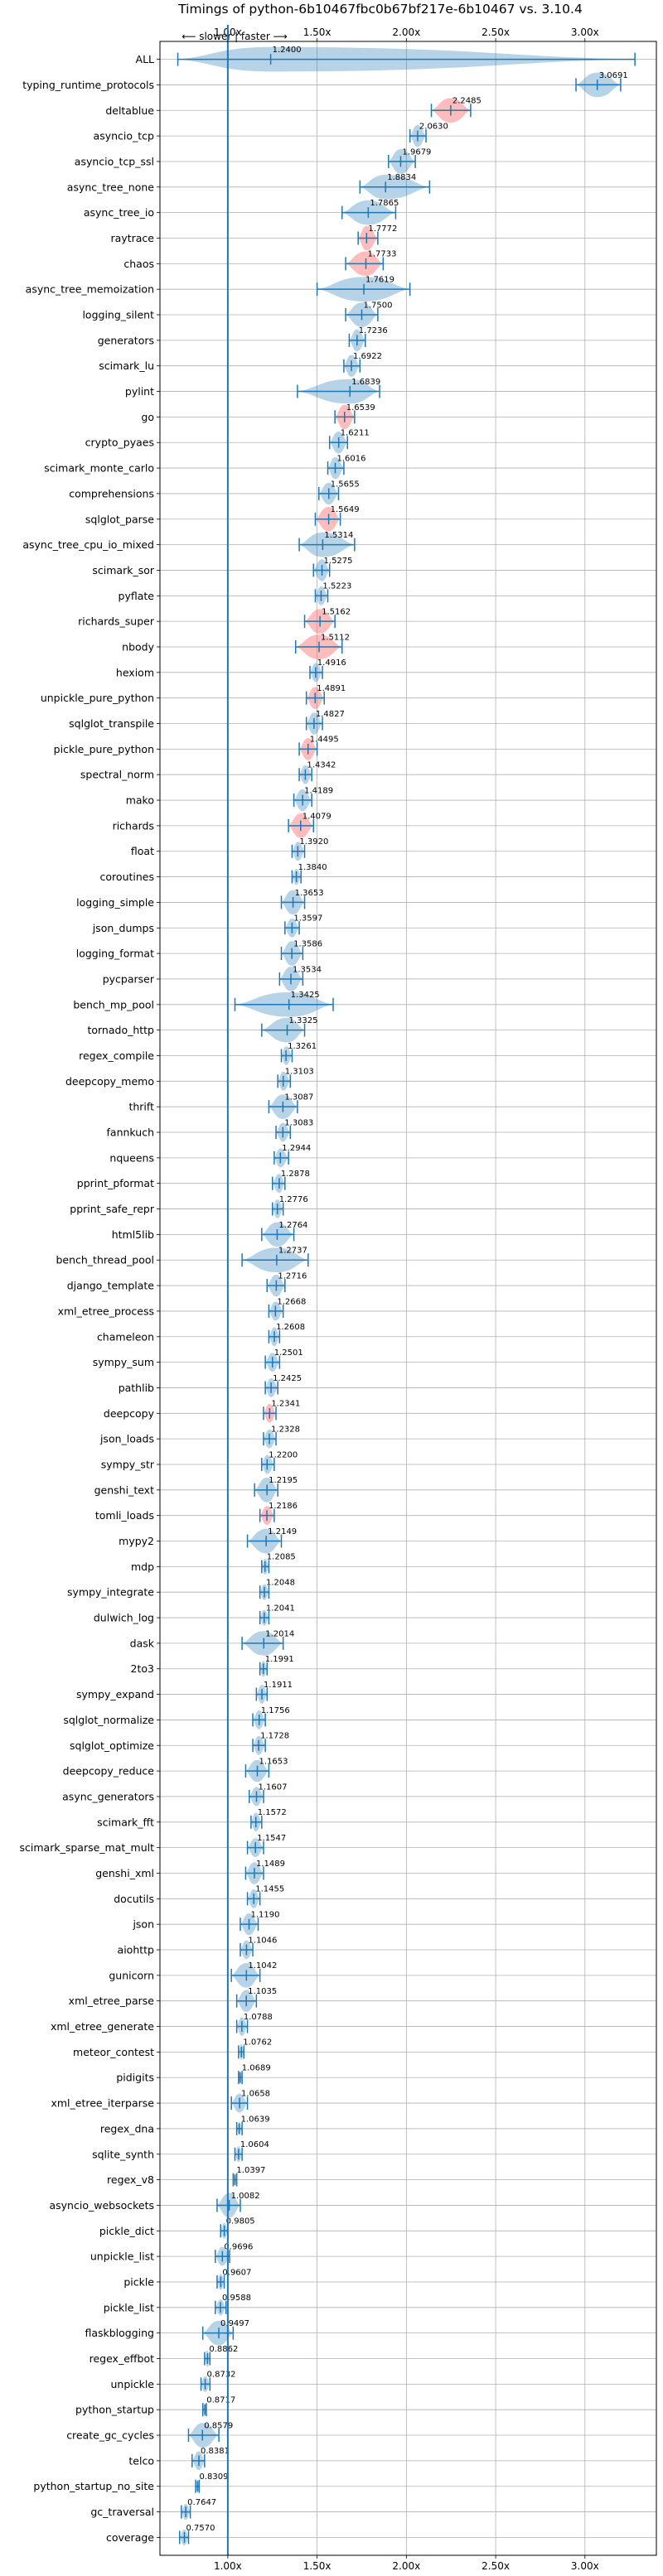 Image resolution: width=663 pixels, height=2576 pixels. I want to click on benchmark-label: genshi_xml, so click(124, 1873).